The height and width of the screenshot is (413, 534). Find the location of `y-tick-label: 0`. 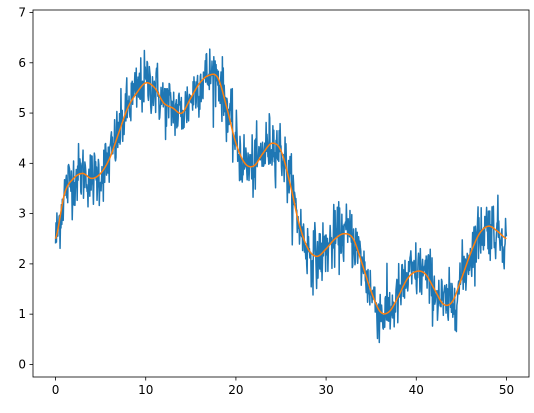

y-tick-label: 0 is located at coordinates (22, 364).